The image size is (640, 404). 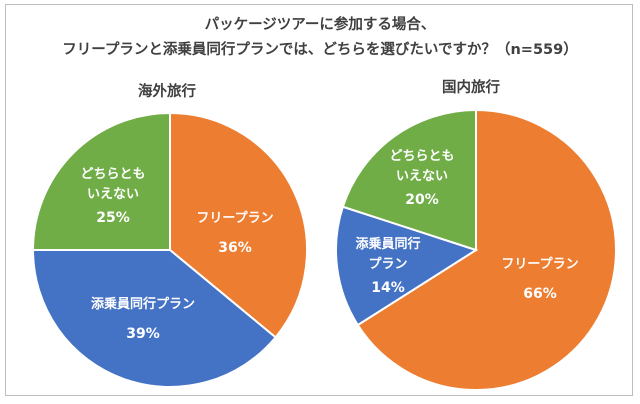 I want to click on domestic-label-free-plan: フリープラン, so click(x=539, y=264).